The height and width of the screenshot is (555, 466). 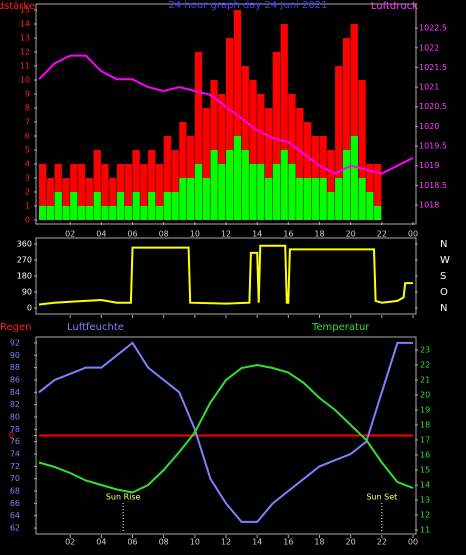 I want to click on x-tick-label: 12, so click(x=226, y=542).